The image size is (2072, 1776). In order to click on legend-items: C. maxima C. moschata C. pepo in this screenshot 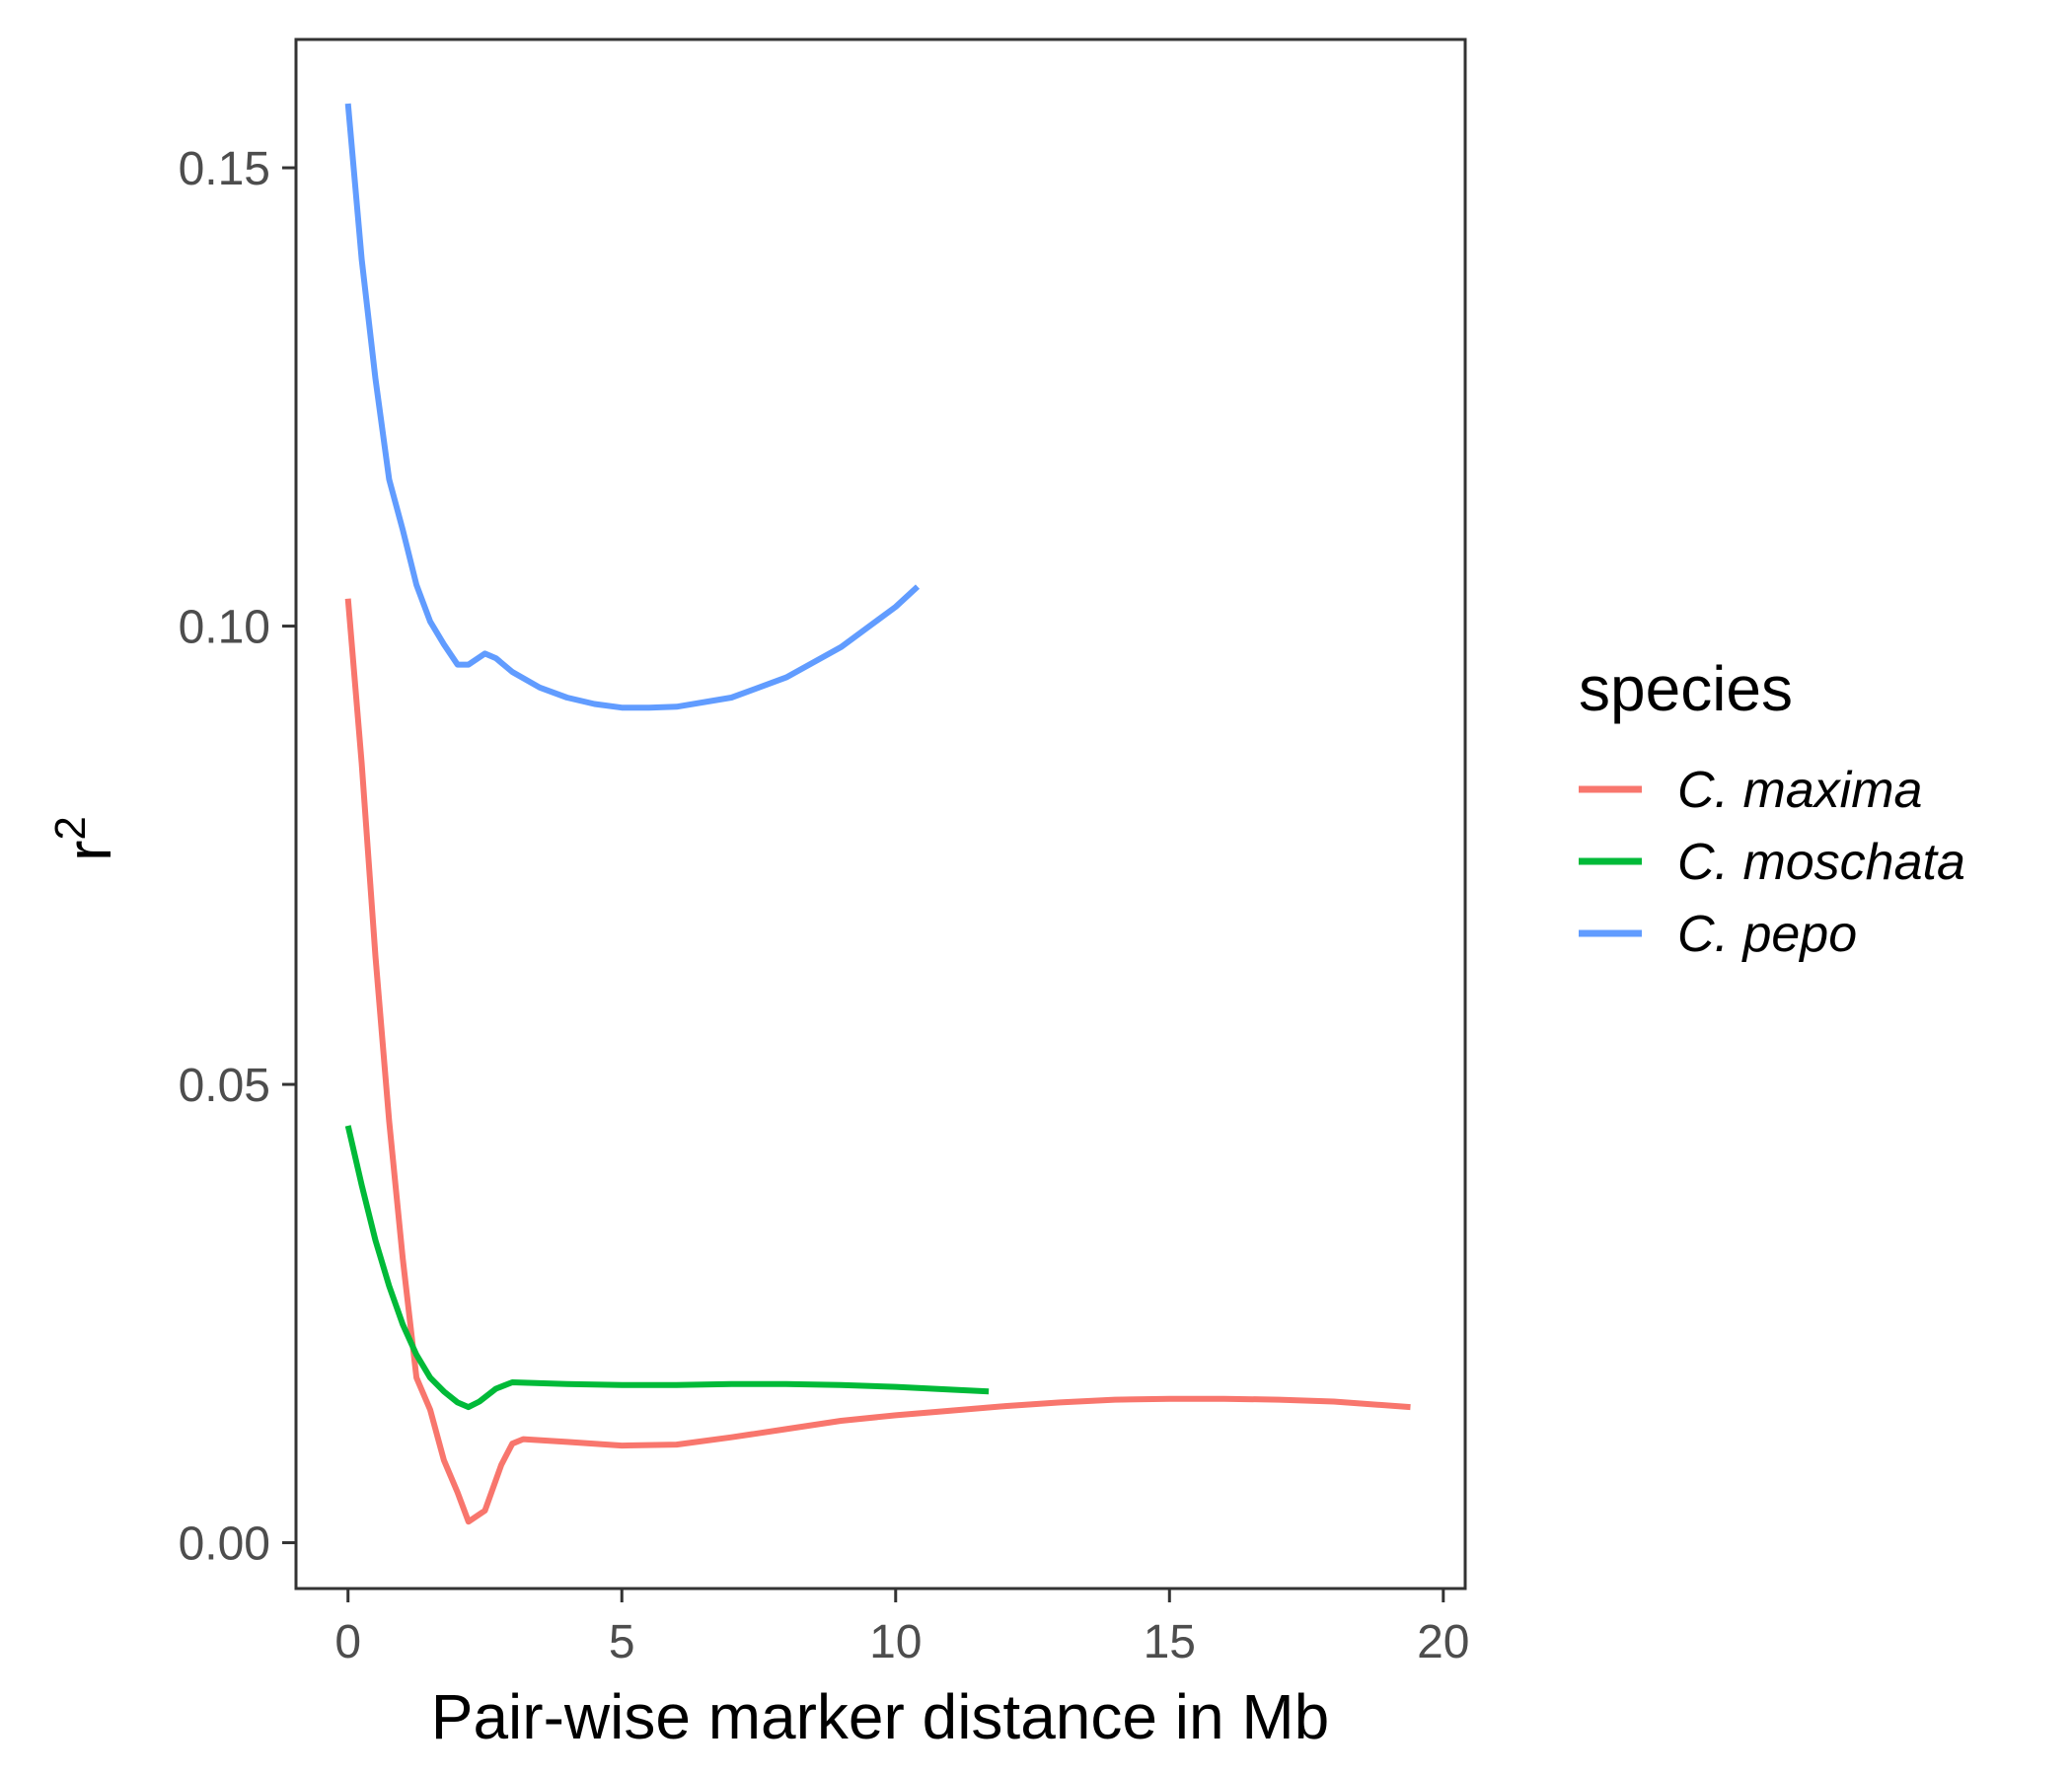, I will do `click(1772, 863)`.